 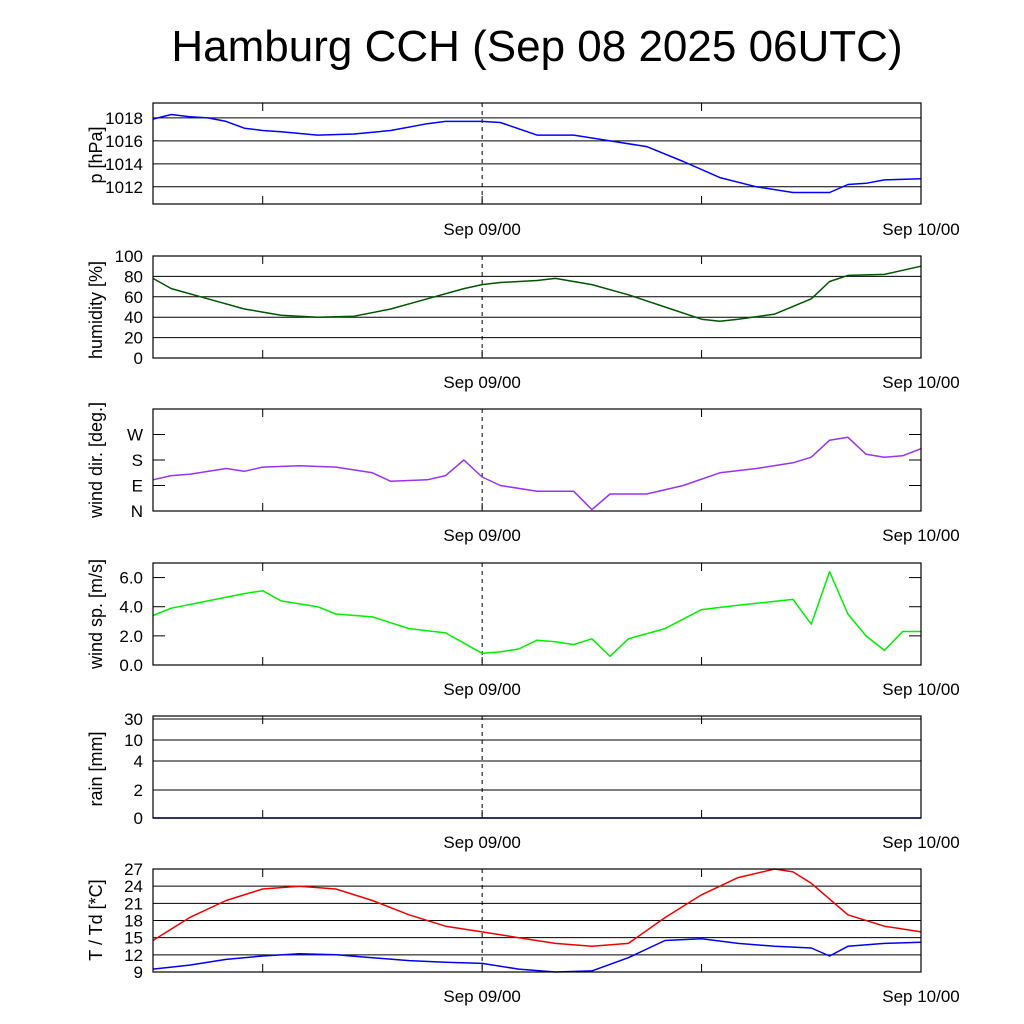 I want to click on y-tick-label: 1012, so click(x=124, y=187).